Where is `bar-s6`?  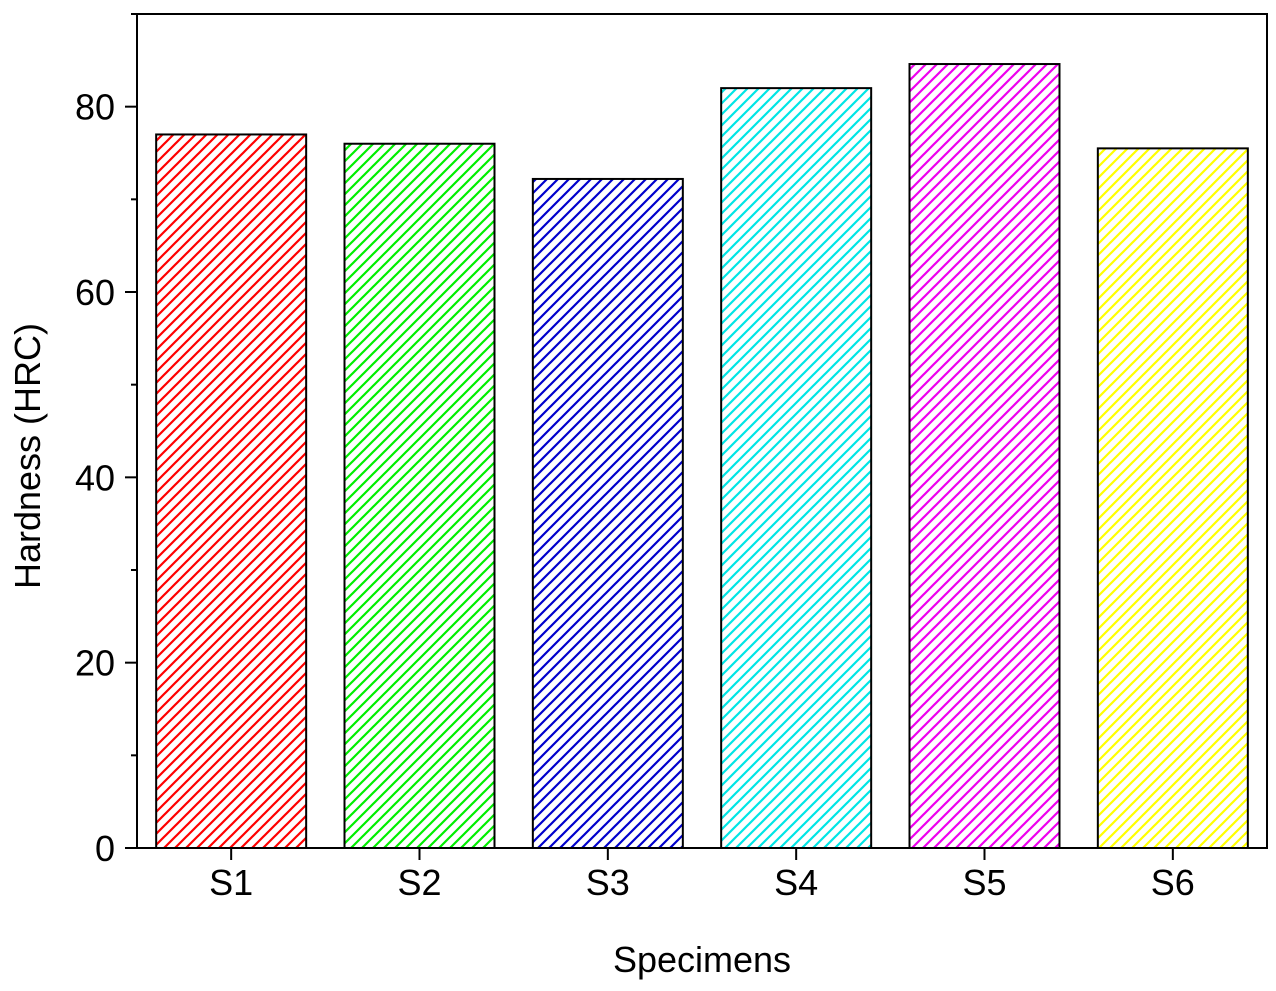 bar-s6 is located at coordinates (1172, 498).